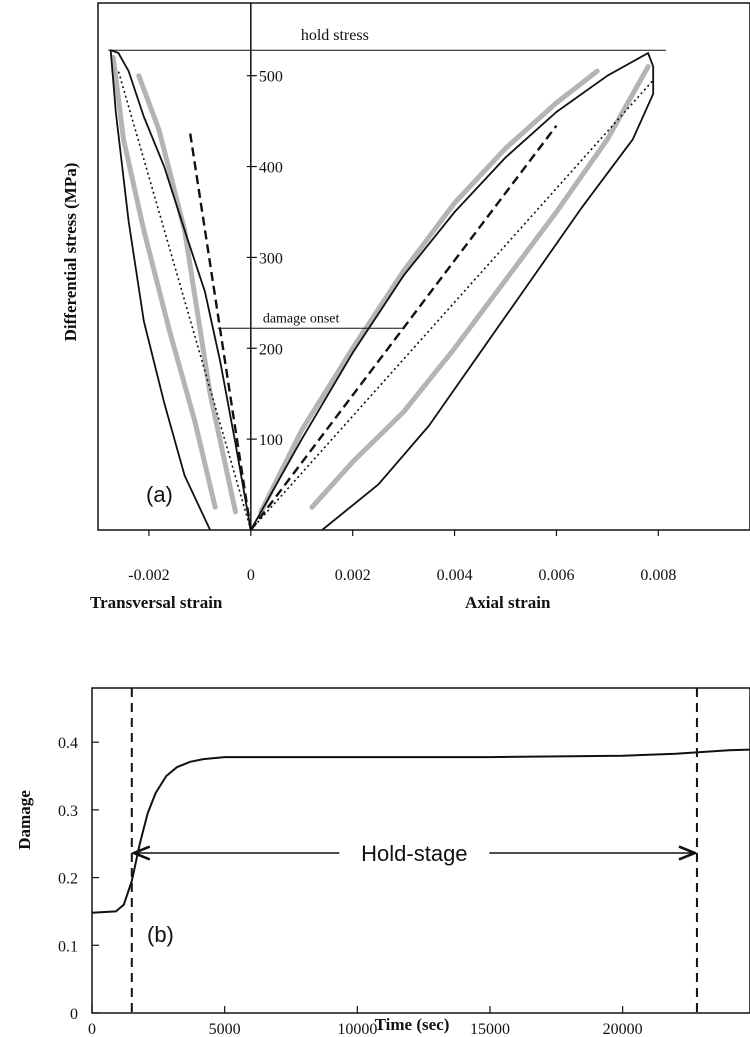 The height and width of the screenshot is (1037, 750). What do you see at coordinates (490, 1029) in the screenshot?
I see `x-tick-label: 15000` at bounding box center [490, 1029].